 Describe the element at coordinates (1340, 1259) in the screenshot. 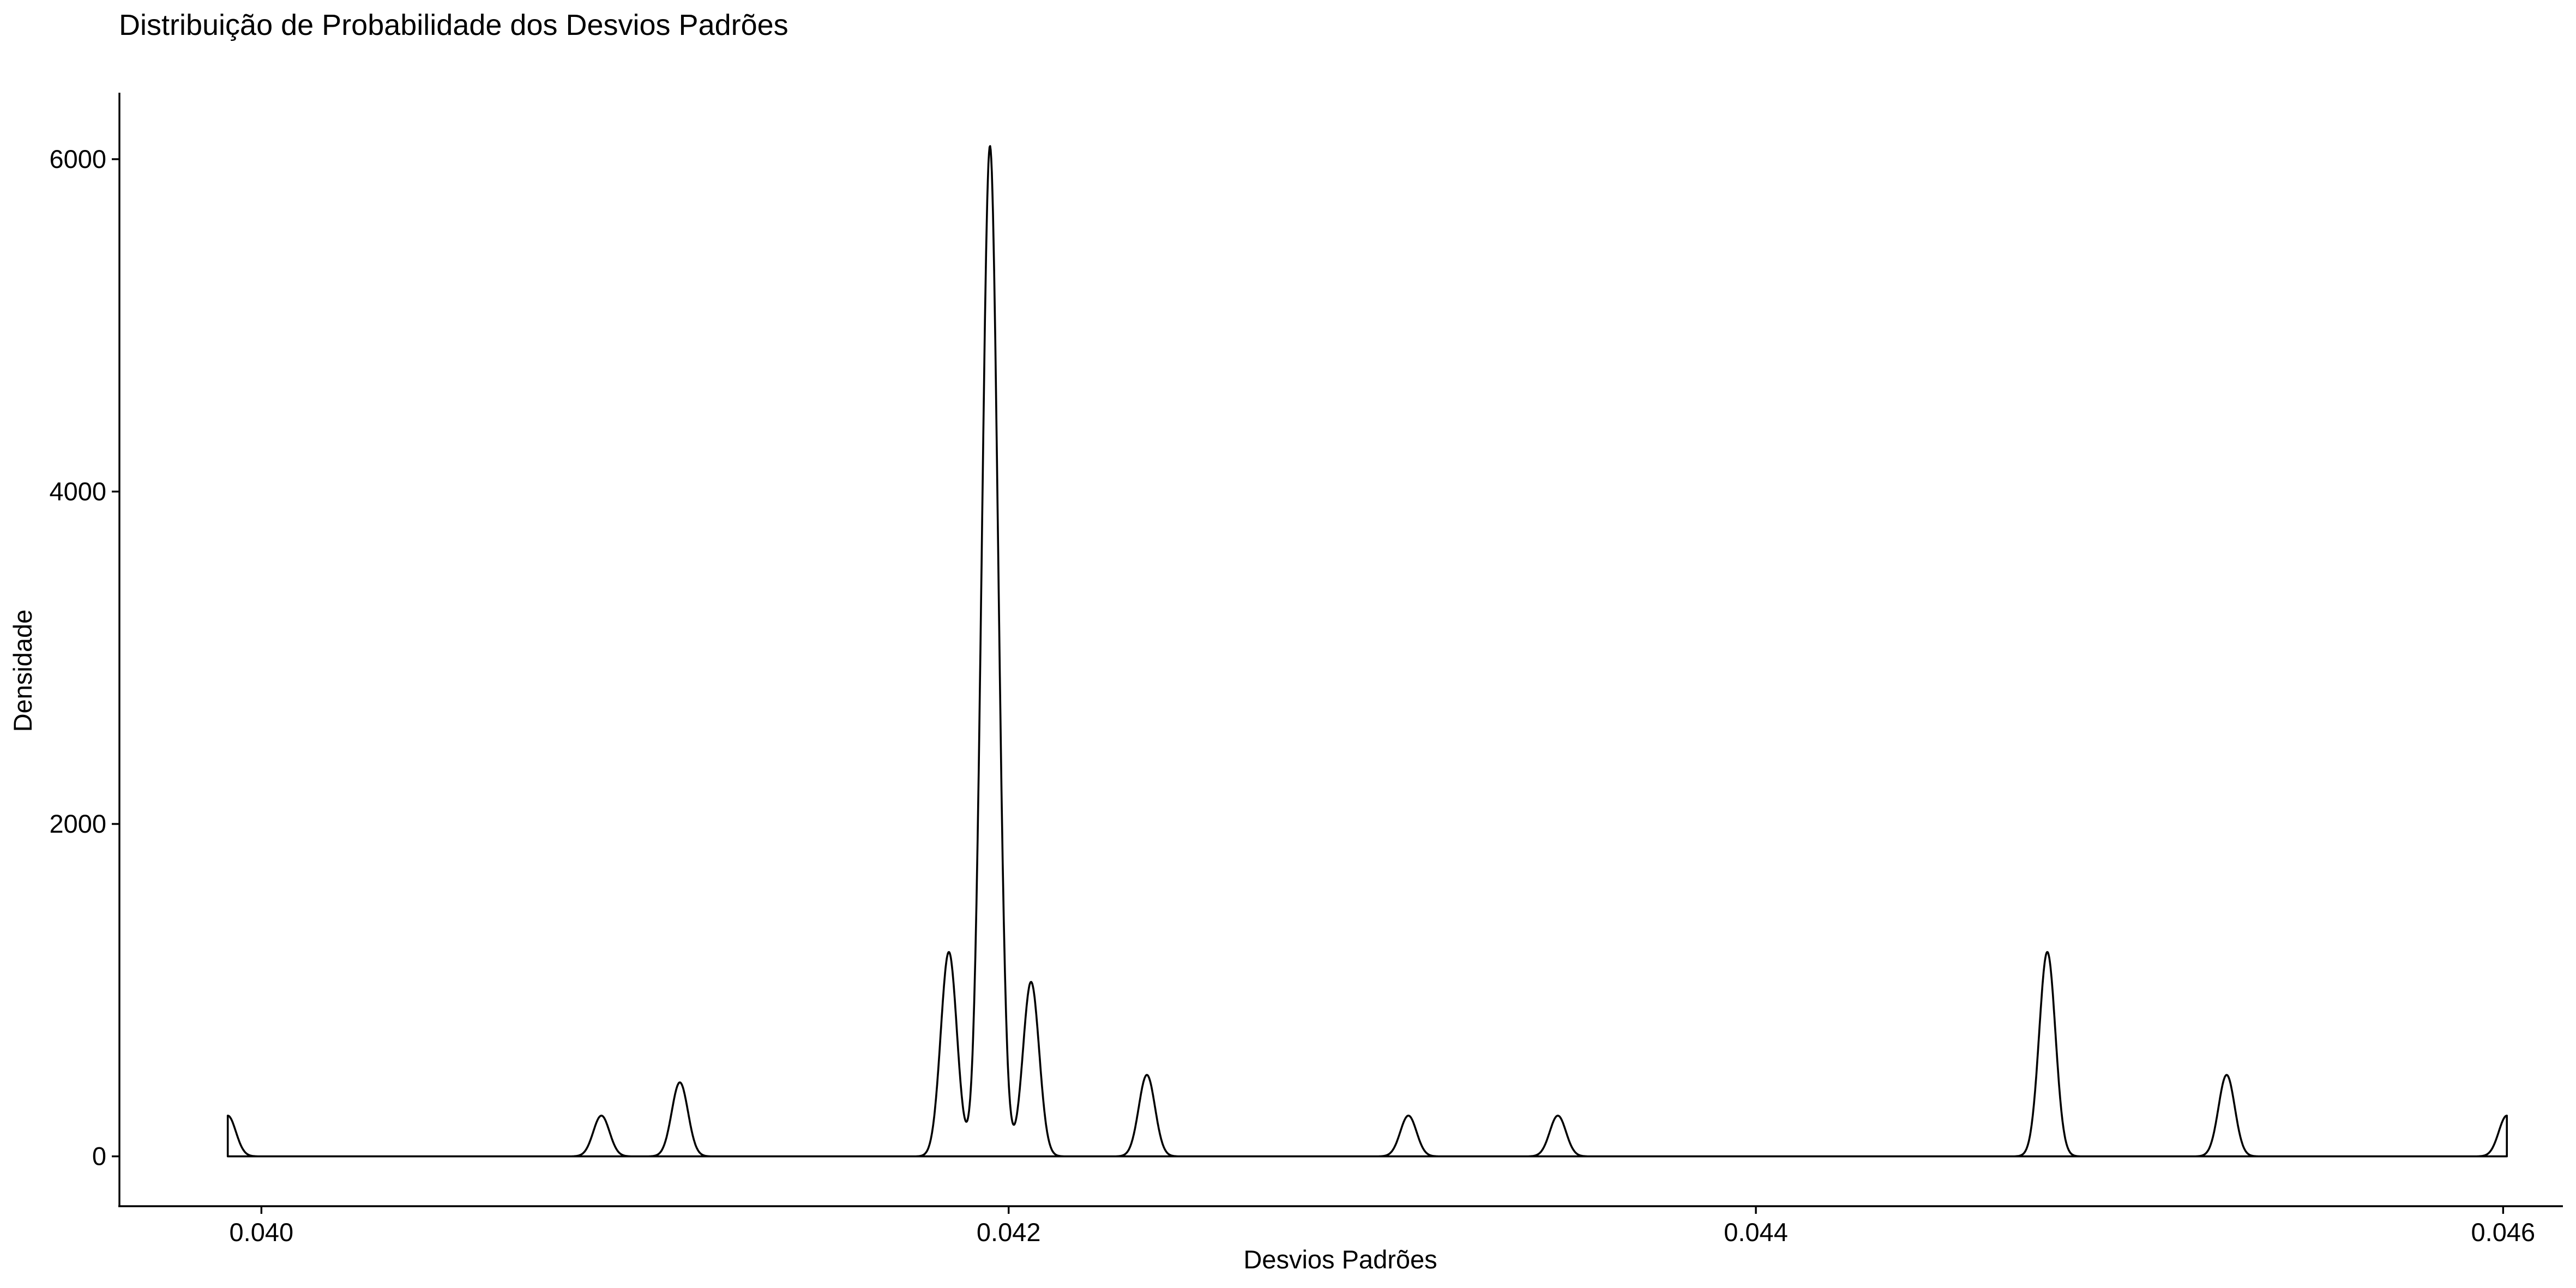

I see `x-axis-title: Desvios Padrões` at that location.